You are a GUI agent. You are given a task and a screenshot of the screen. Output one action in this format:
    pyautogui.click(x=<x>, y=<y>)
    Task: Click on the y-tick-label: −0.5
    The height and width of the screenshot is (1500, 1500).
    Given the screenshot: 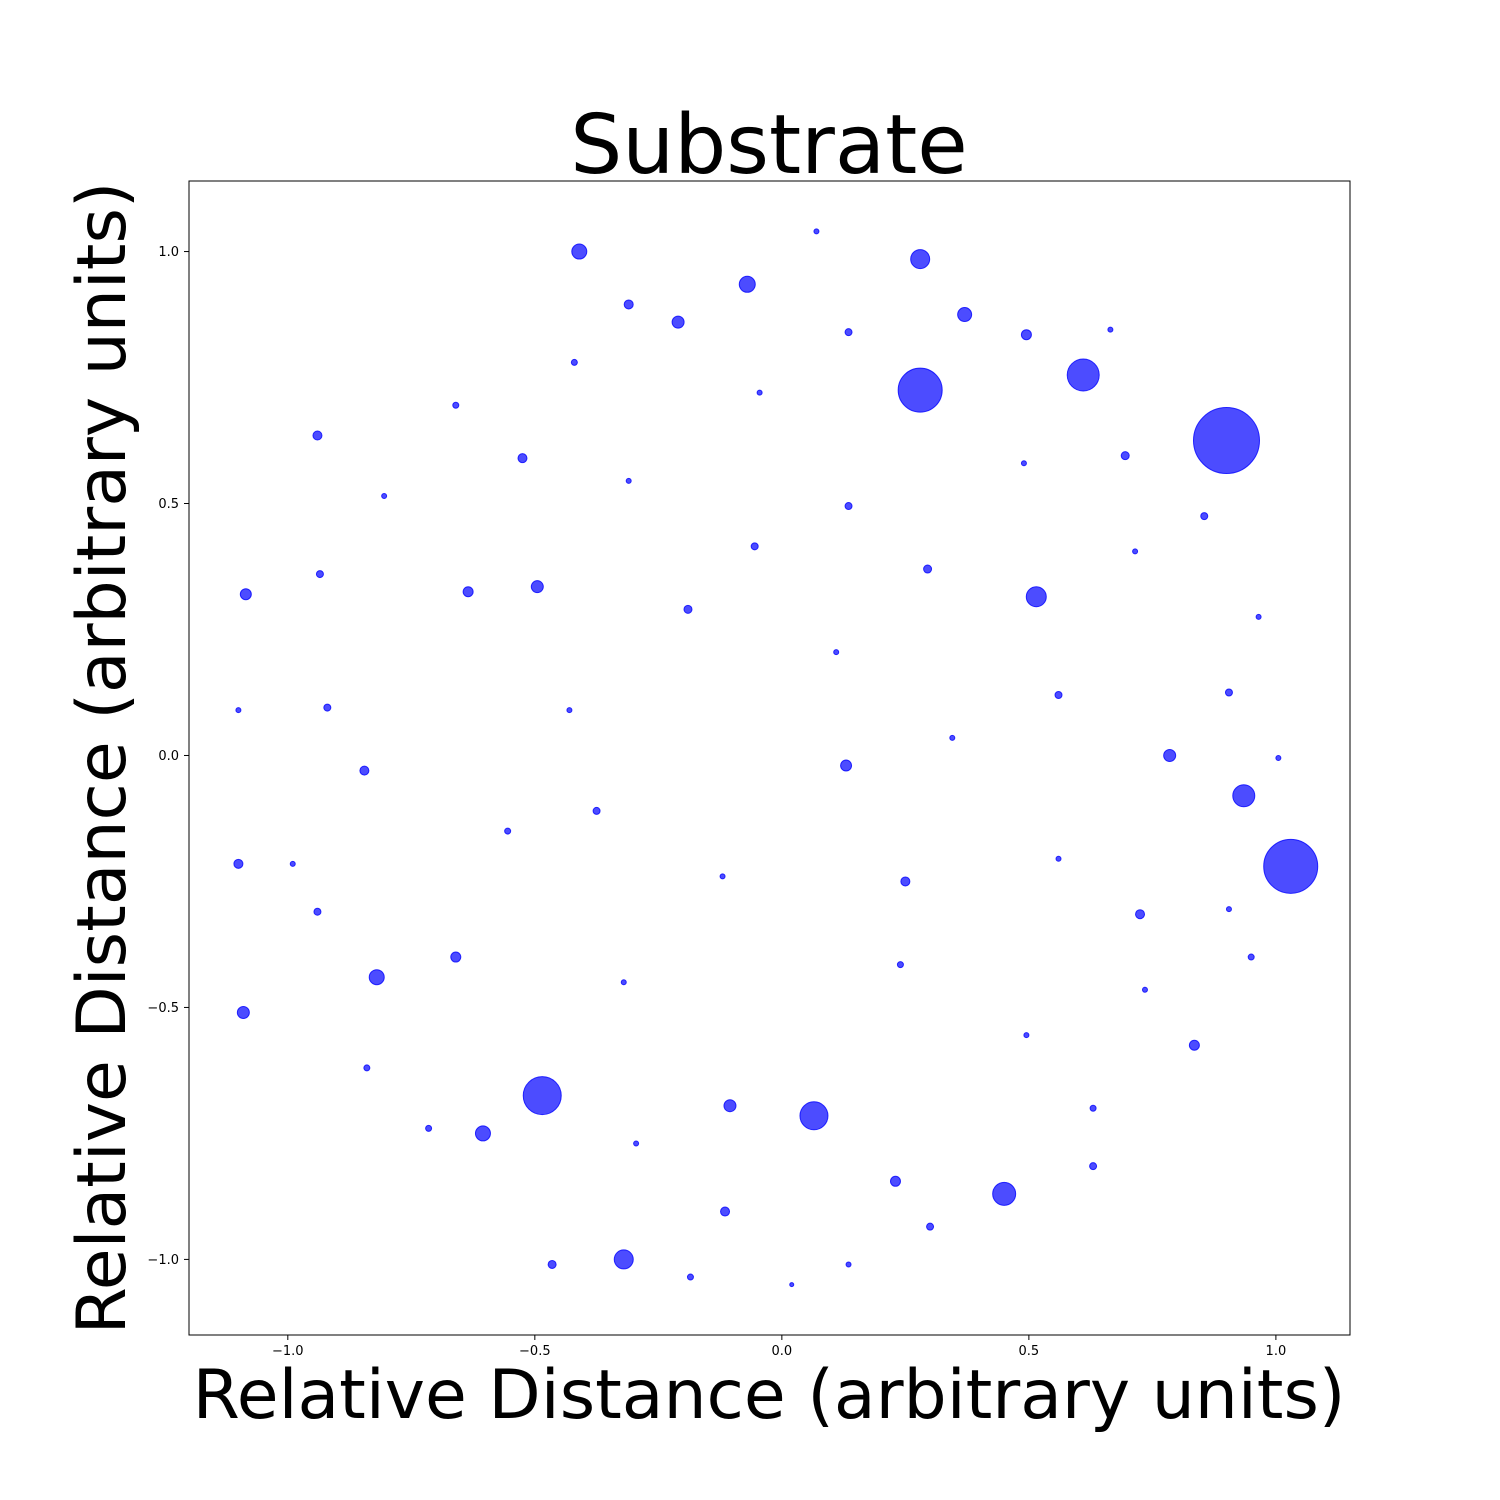 What is the action you would take?
    pyautogui.click(x=163, y=1008)
    